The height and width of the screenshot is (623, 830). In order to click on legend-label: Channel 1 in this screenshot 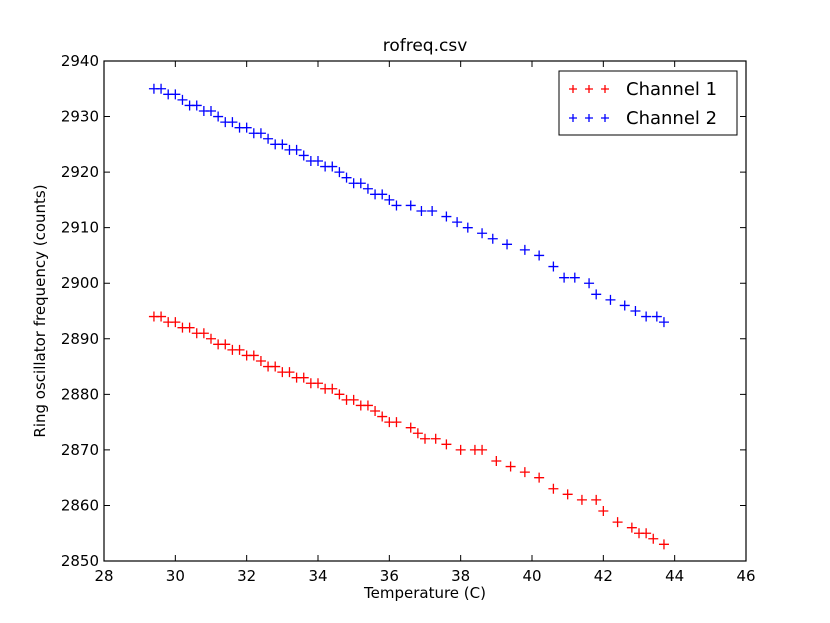, I will do `click(671, 89)`.